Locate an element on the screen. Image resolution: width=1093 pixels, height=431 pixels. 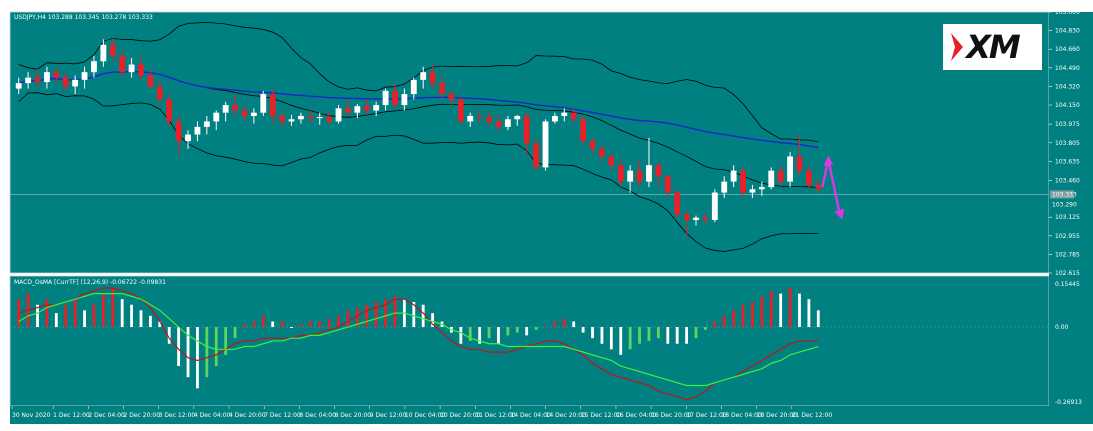
time-axis-label: 18 Dec 20:00 is located at coordinates (777, 415).